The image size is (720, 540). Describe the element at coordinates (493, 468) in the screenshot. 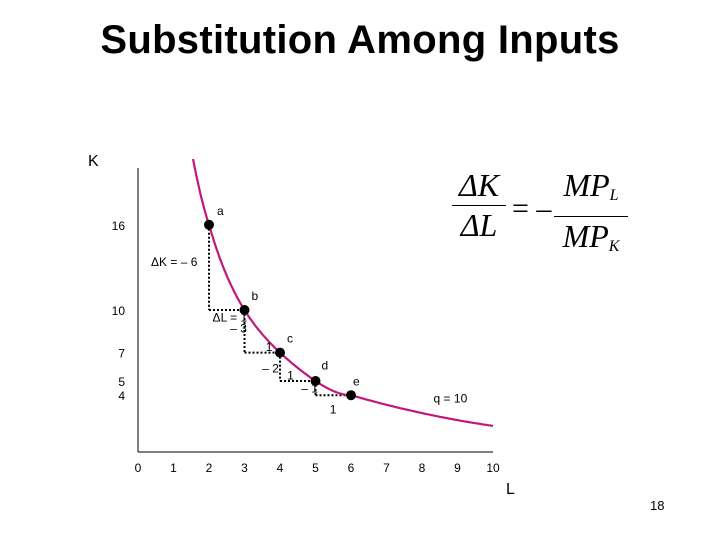

I see `x-tick-label: 10` at that location.